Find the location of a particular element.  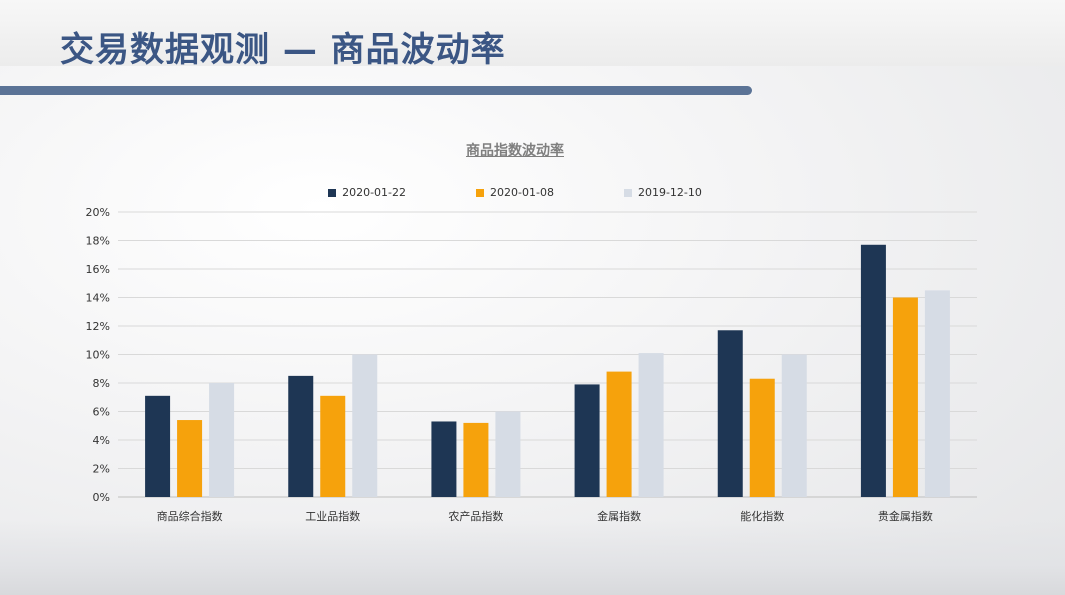

x-tick-label: 商品综合指数 is located at coordinates (190, 516).